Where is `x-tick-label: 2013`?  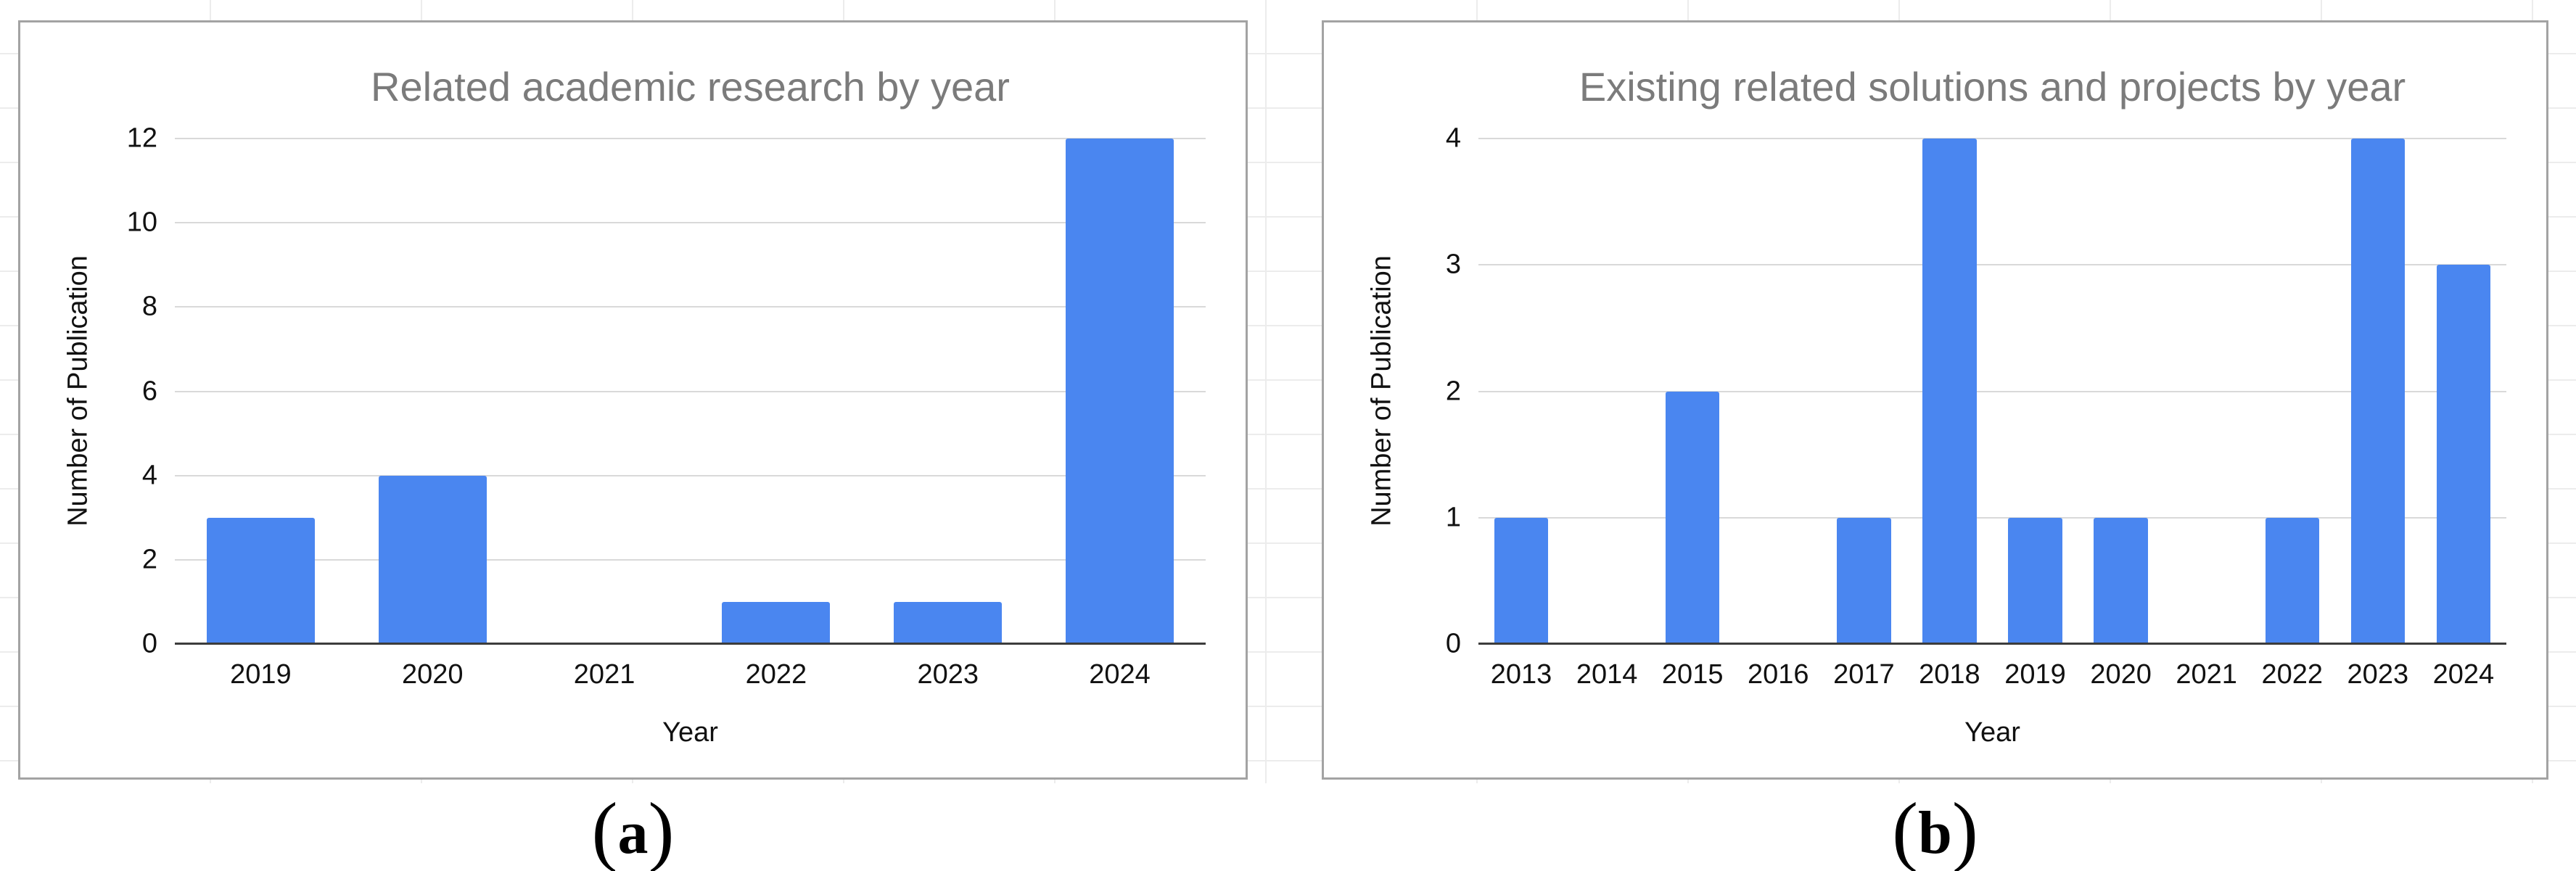 x-tick-label: 2013 is located at coordinates (1521, 674).